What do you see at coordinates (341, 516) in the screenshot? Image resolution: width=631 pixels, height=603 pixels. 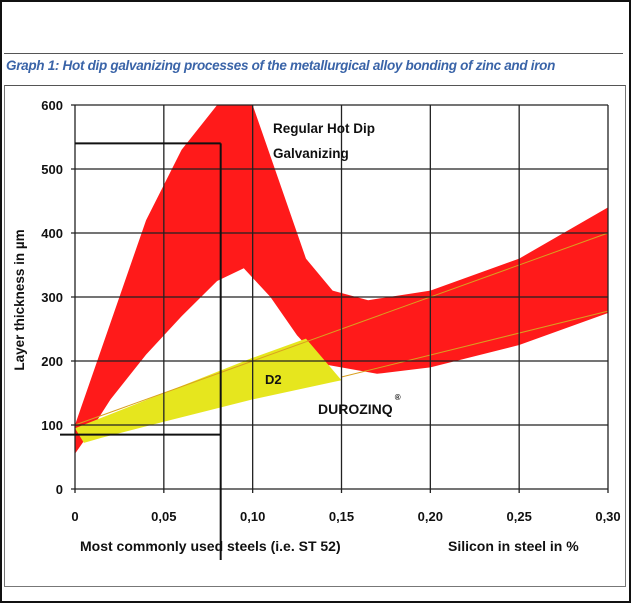 I see `x-tick-label: 0,15` at bounding box center [341, 516].